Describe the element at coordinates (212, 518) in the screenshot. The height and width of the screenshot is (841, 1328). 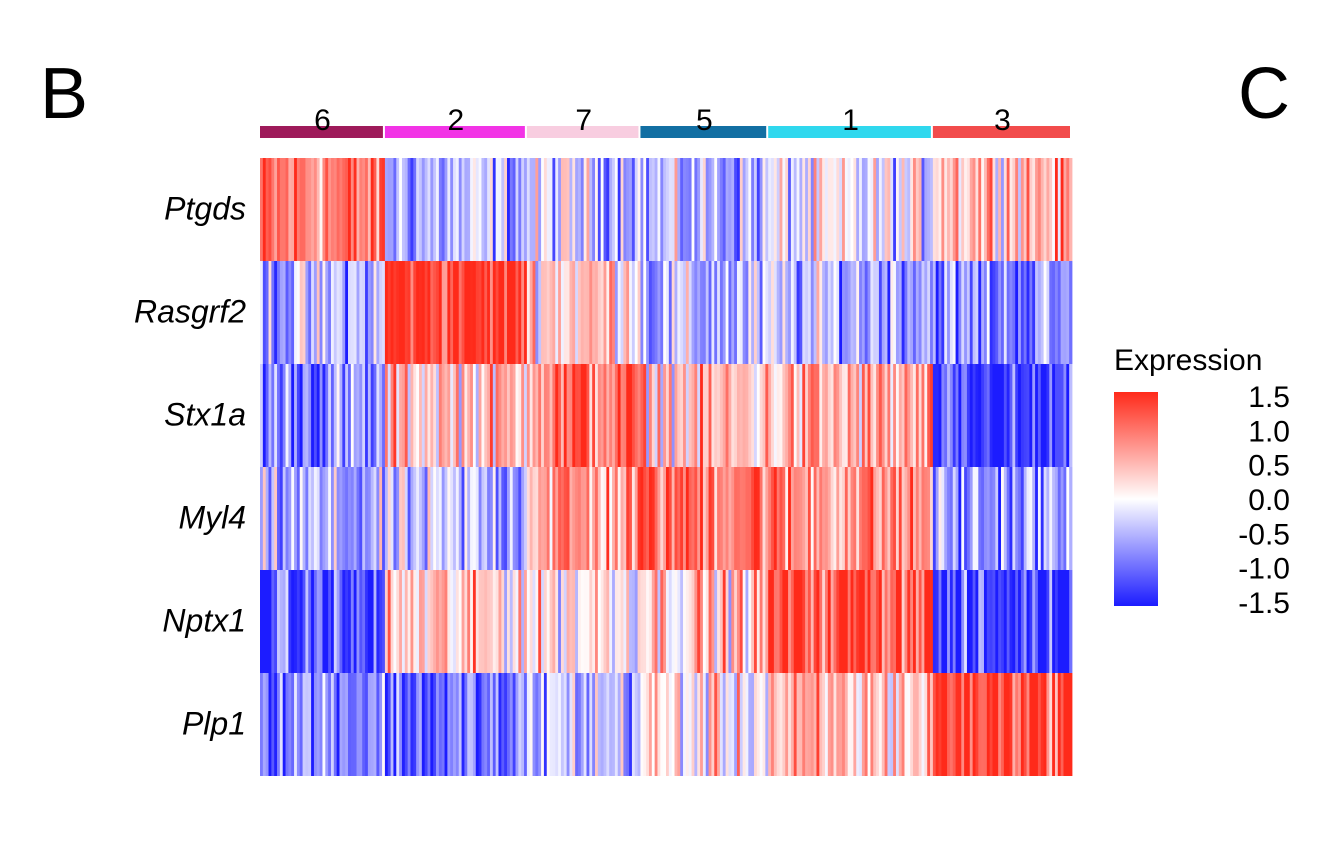
I see `gene-label-myl4: Myl4` at that location.